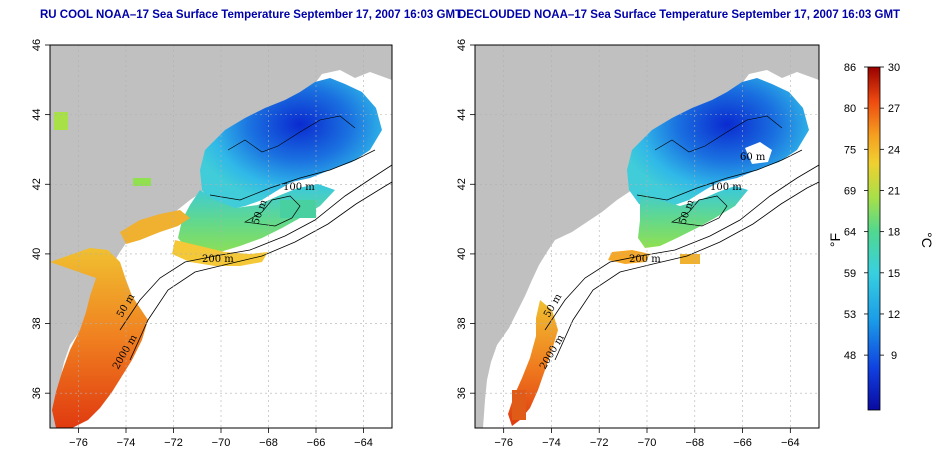 This screenshot has height=475, width=950. I want to click on colorbar-fahrenheit-label: 53, so click(850, 315).